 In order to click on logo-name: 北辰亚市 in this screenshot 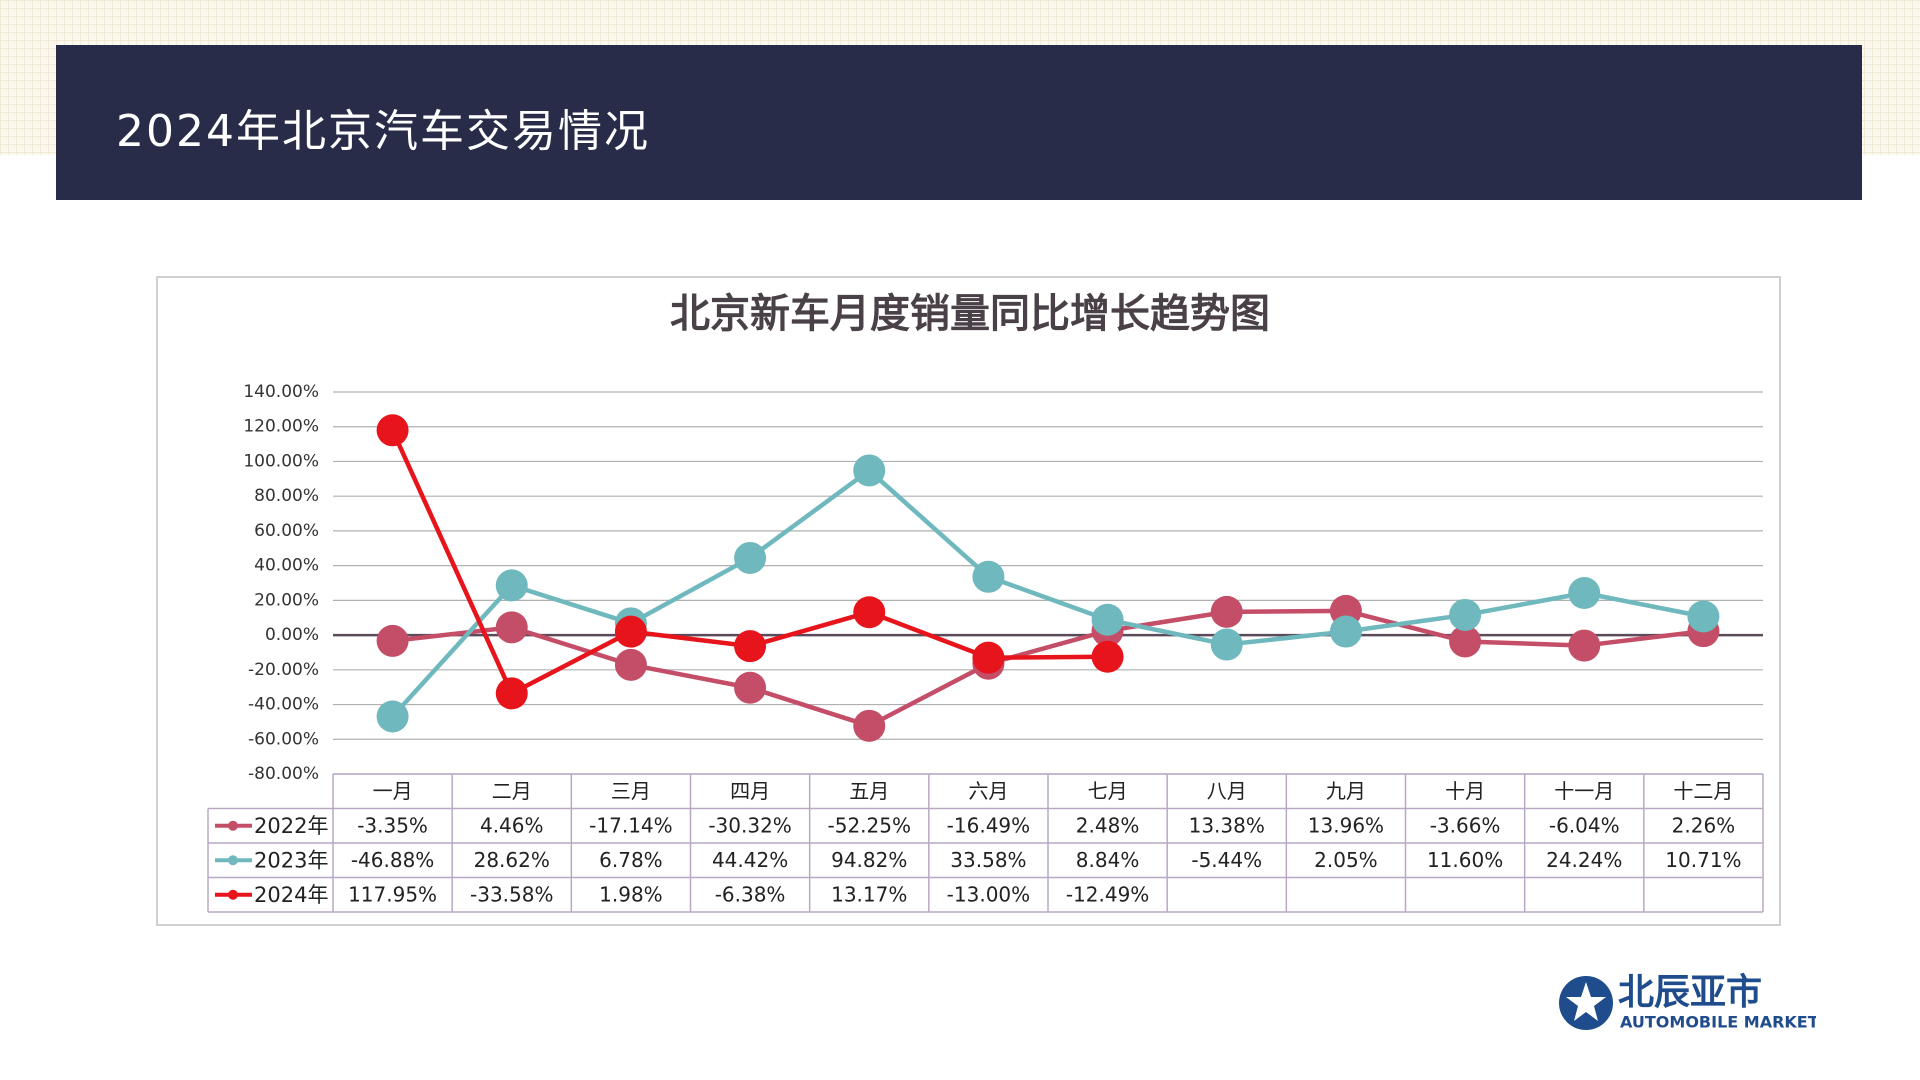, I will do `click(1690, 992)`.